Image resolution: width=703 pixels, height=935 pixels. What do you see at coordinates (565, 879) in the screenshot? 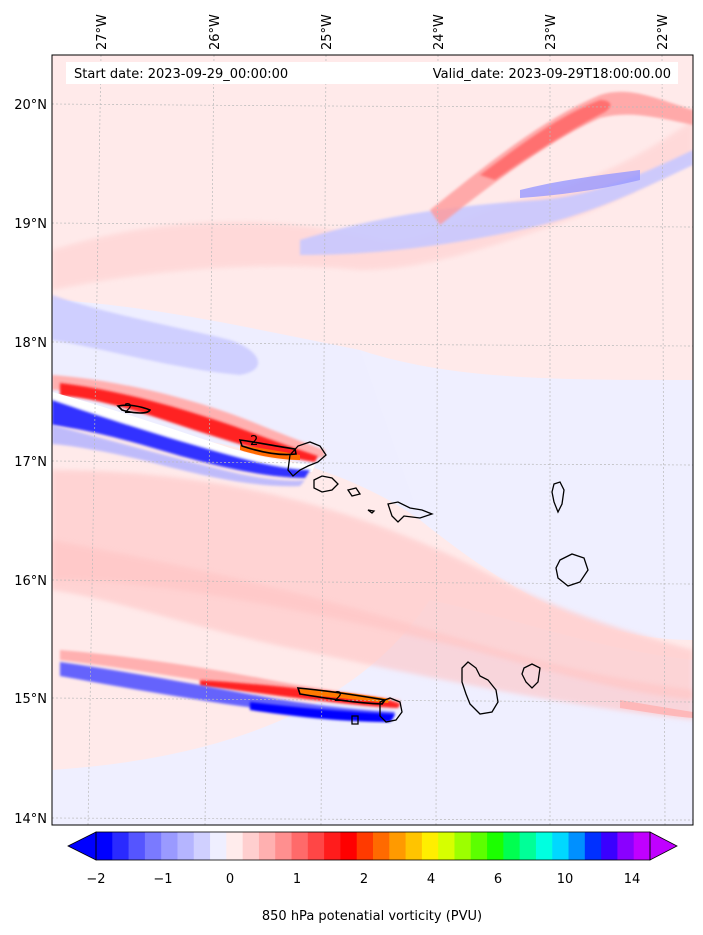
I see `colorbar-tick-label: 10` at bounding box center [565, 879].